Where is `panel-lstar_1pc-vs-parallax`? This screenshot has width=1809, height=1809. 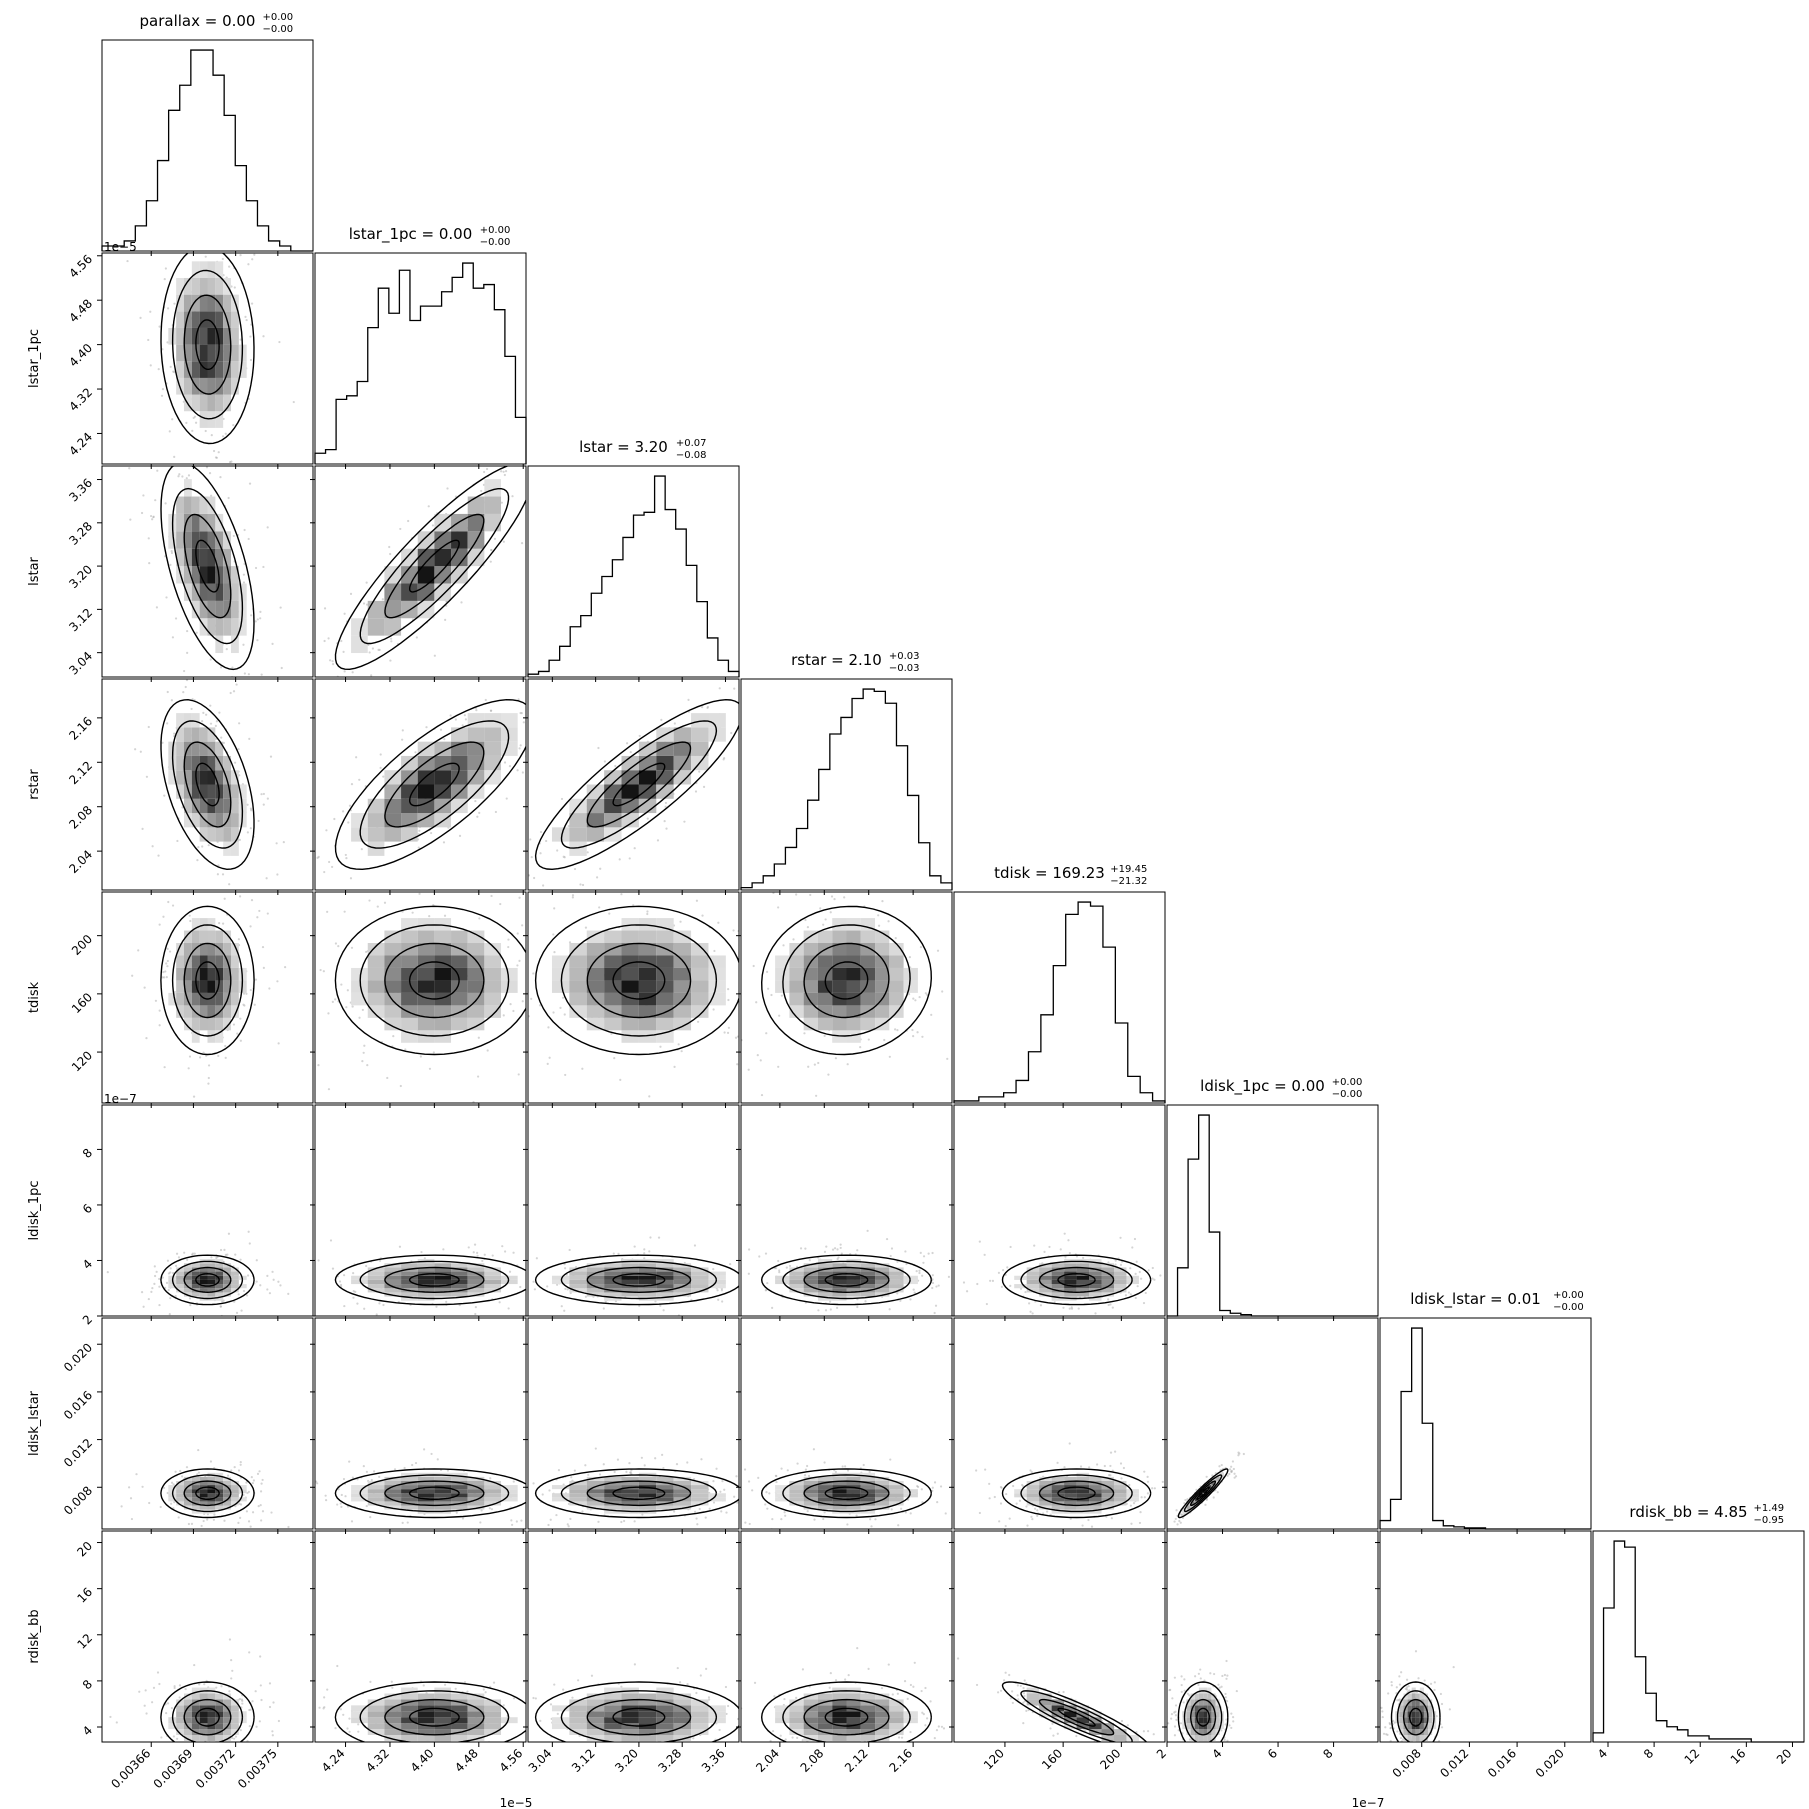 panel-lstar_1pc-vs-parallax is located at coordinates (207, 358).